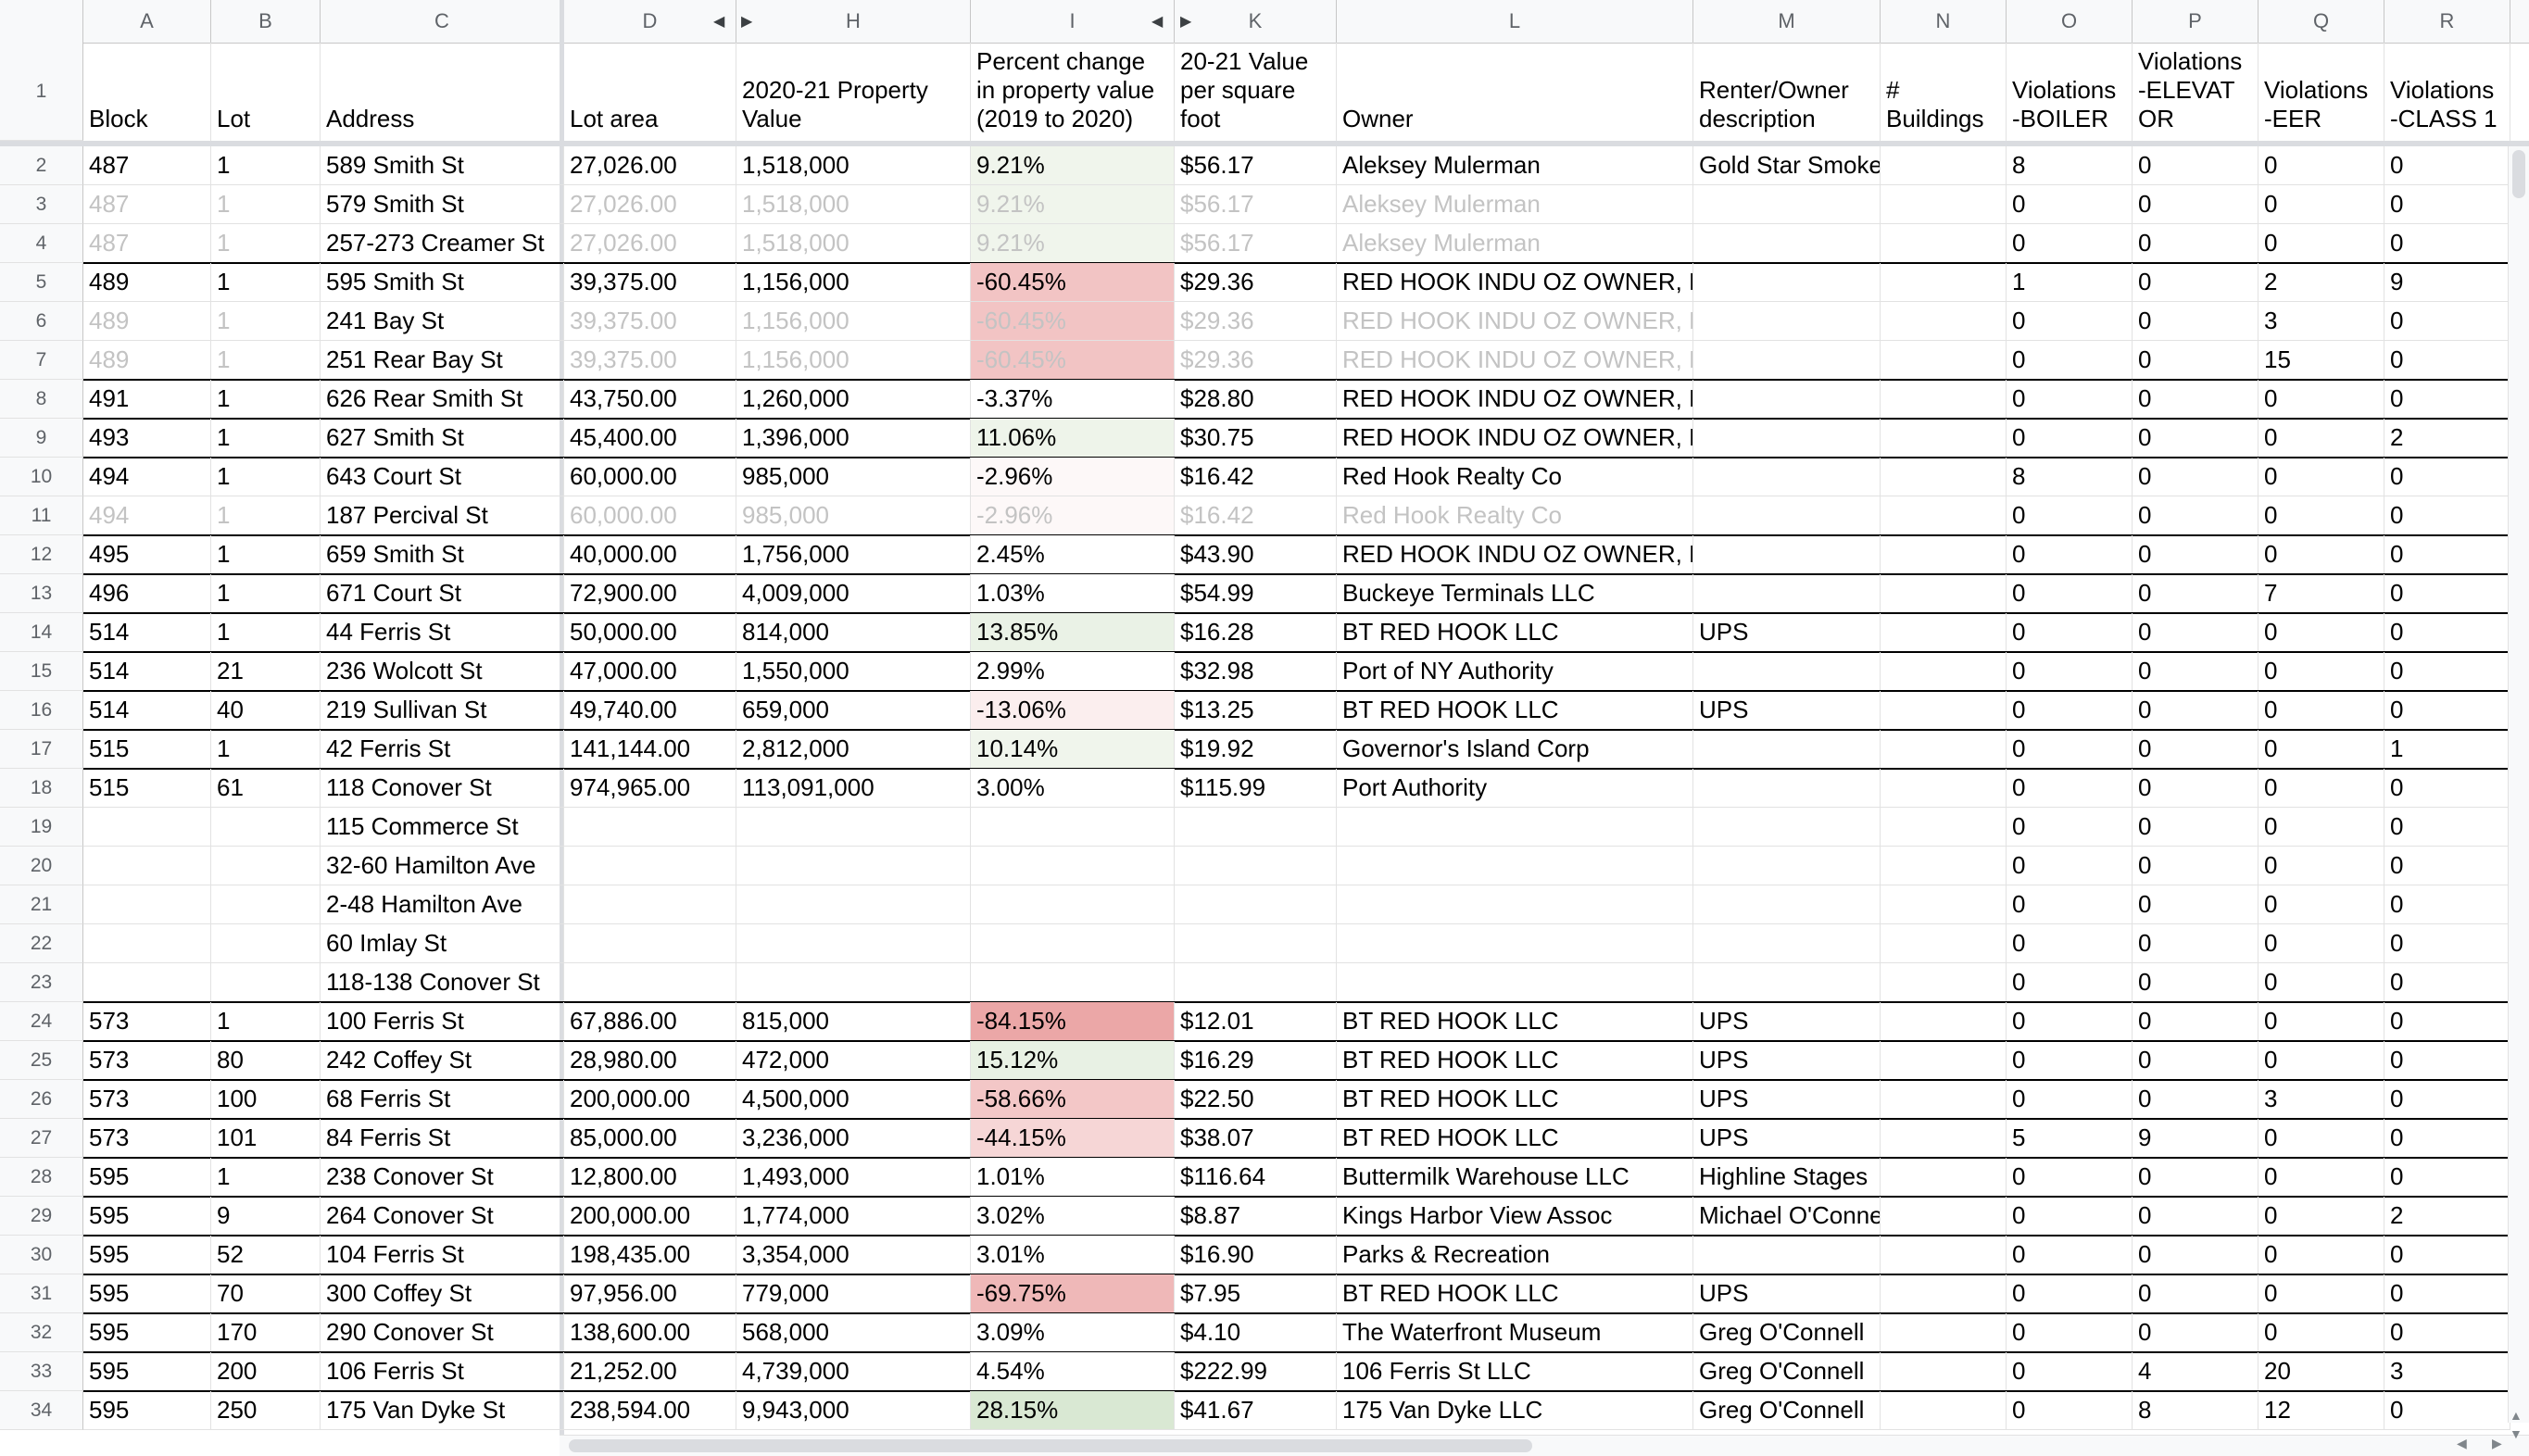  I want to click on table-cell: 671 Court St, so click(443, 593).